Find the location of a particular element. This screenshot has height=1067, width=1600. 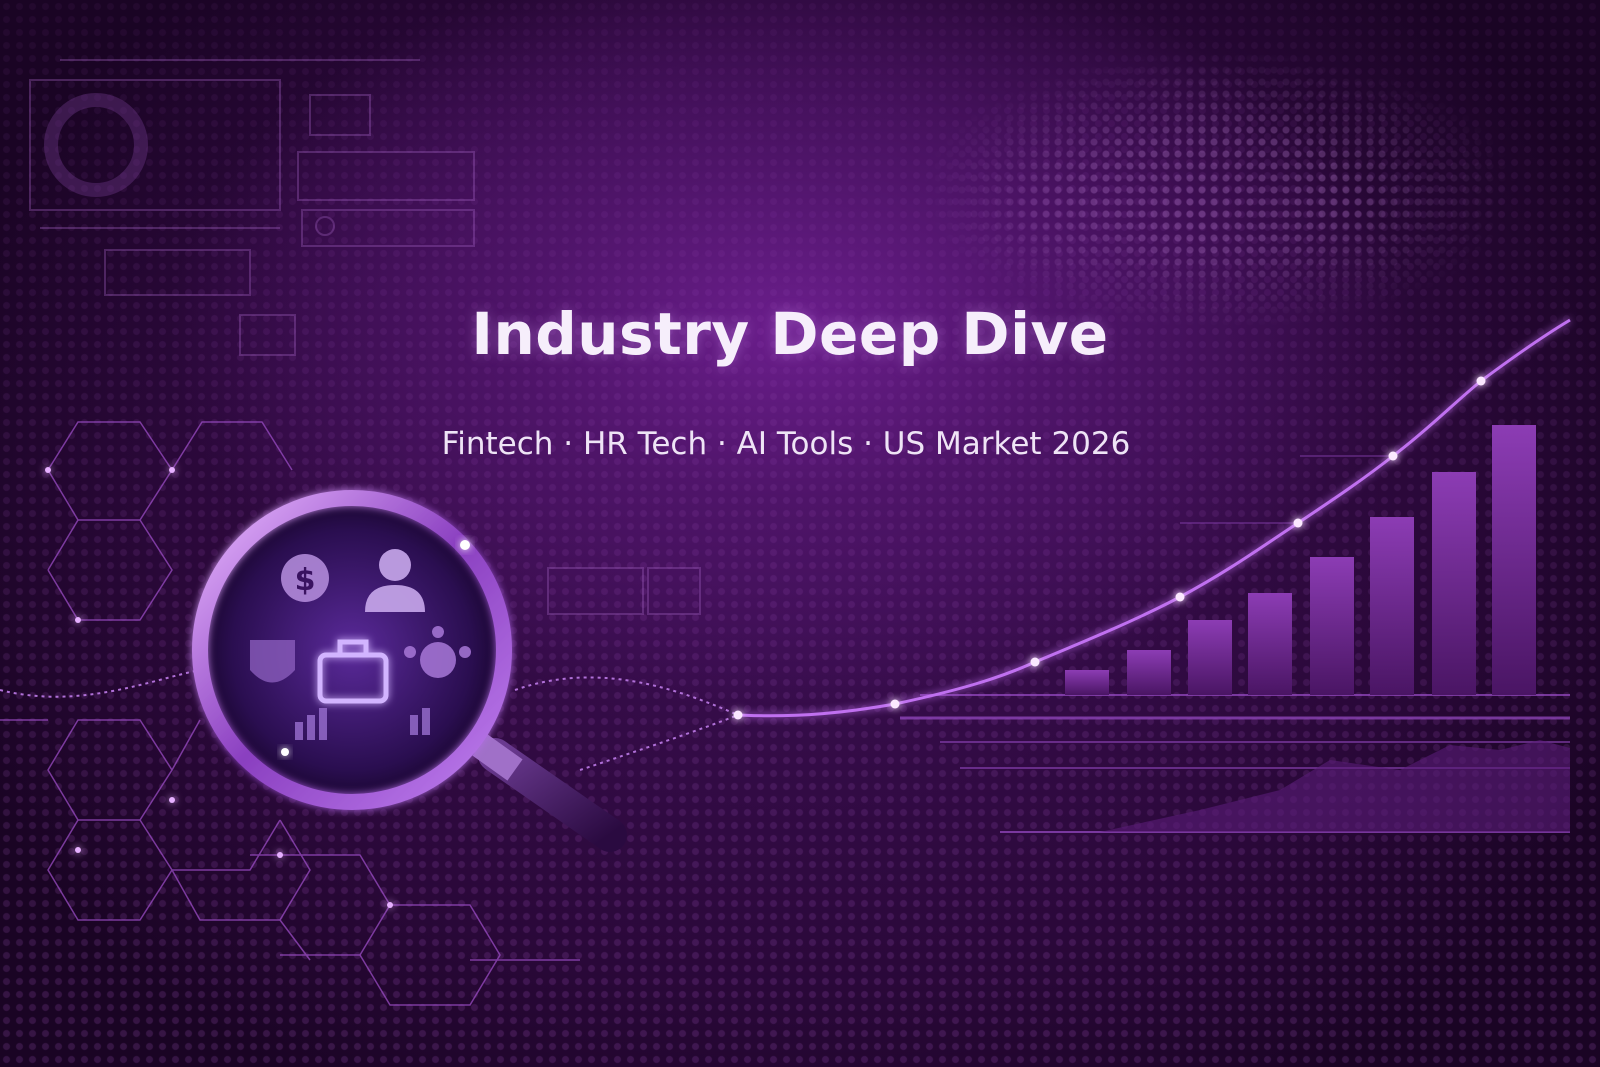

magnifying-glass-icon: $ is located at coordinates (409, 671).